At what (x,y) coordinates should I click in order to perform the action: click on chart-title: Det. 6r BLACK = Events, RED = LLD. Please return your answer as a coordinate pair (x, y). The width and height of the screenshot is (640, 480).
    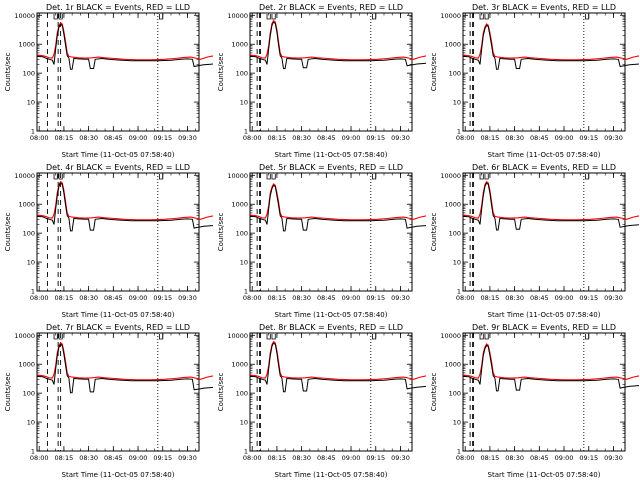
    Looking at the image, I should click on (544, 167).